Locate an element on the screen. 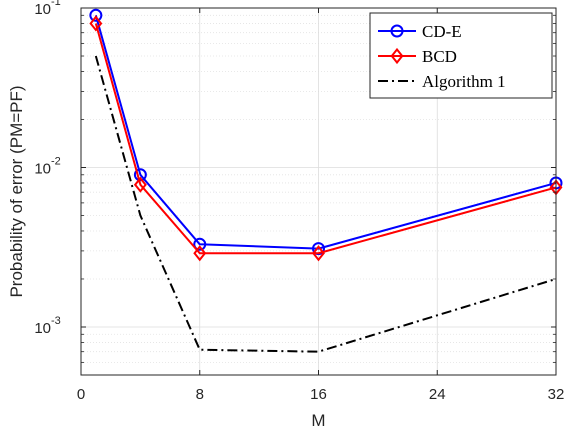 The height and width of the screenshot is (435, 568). y-tick-exponent: -3 is located at coordinates (56, 321).